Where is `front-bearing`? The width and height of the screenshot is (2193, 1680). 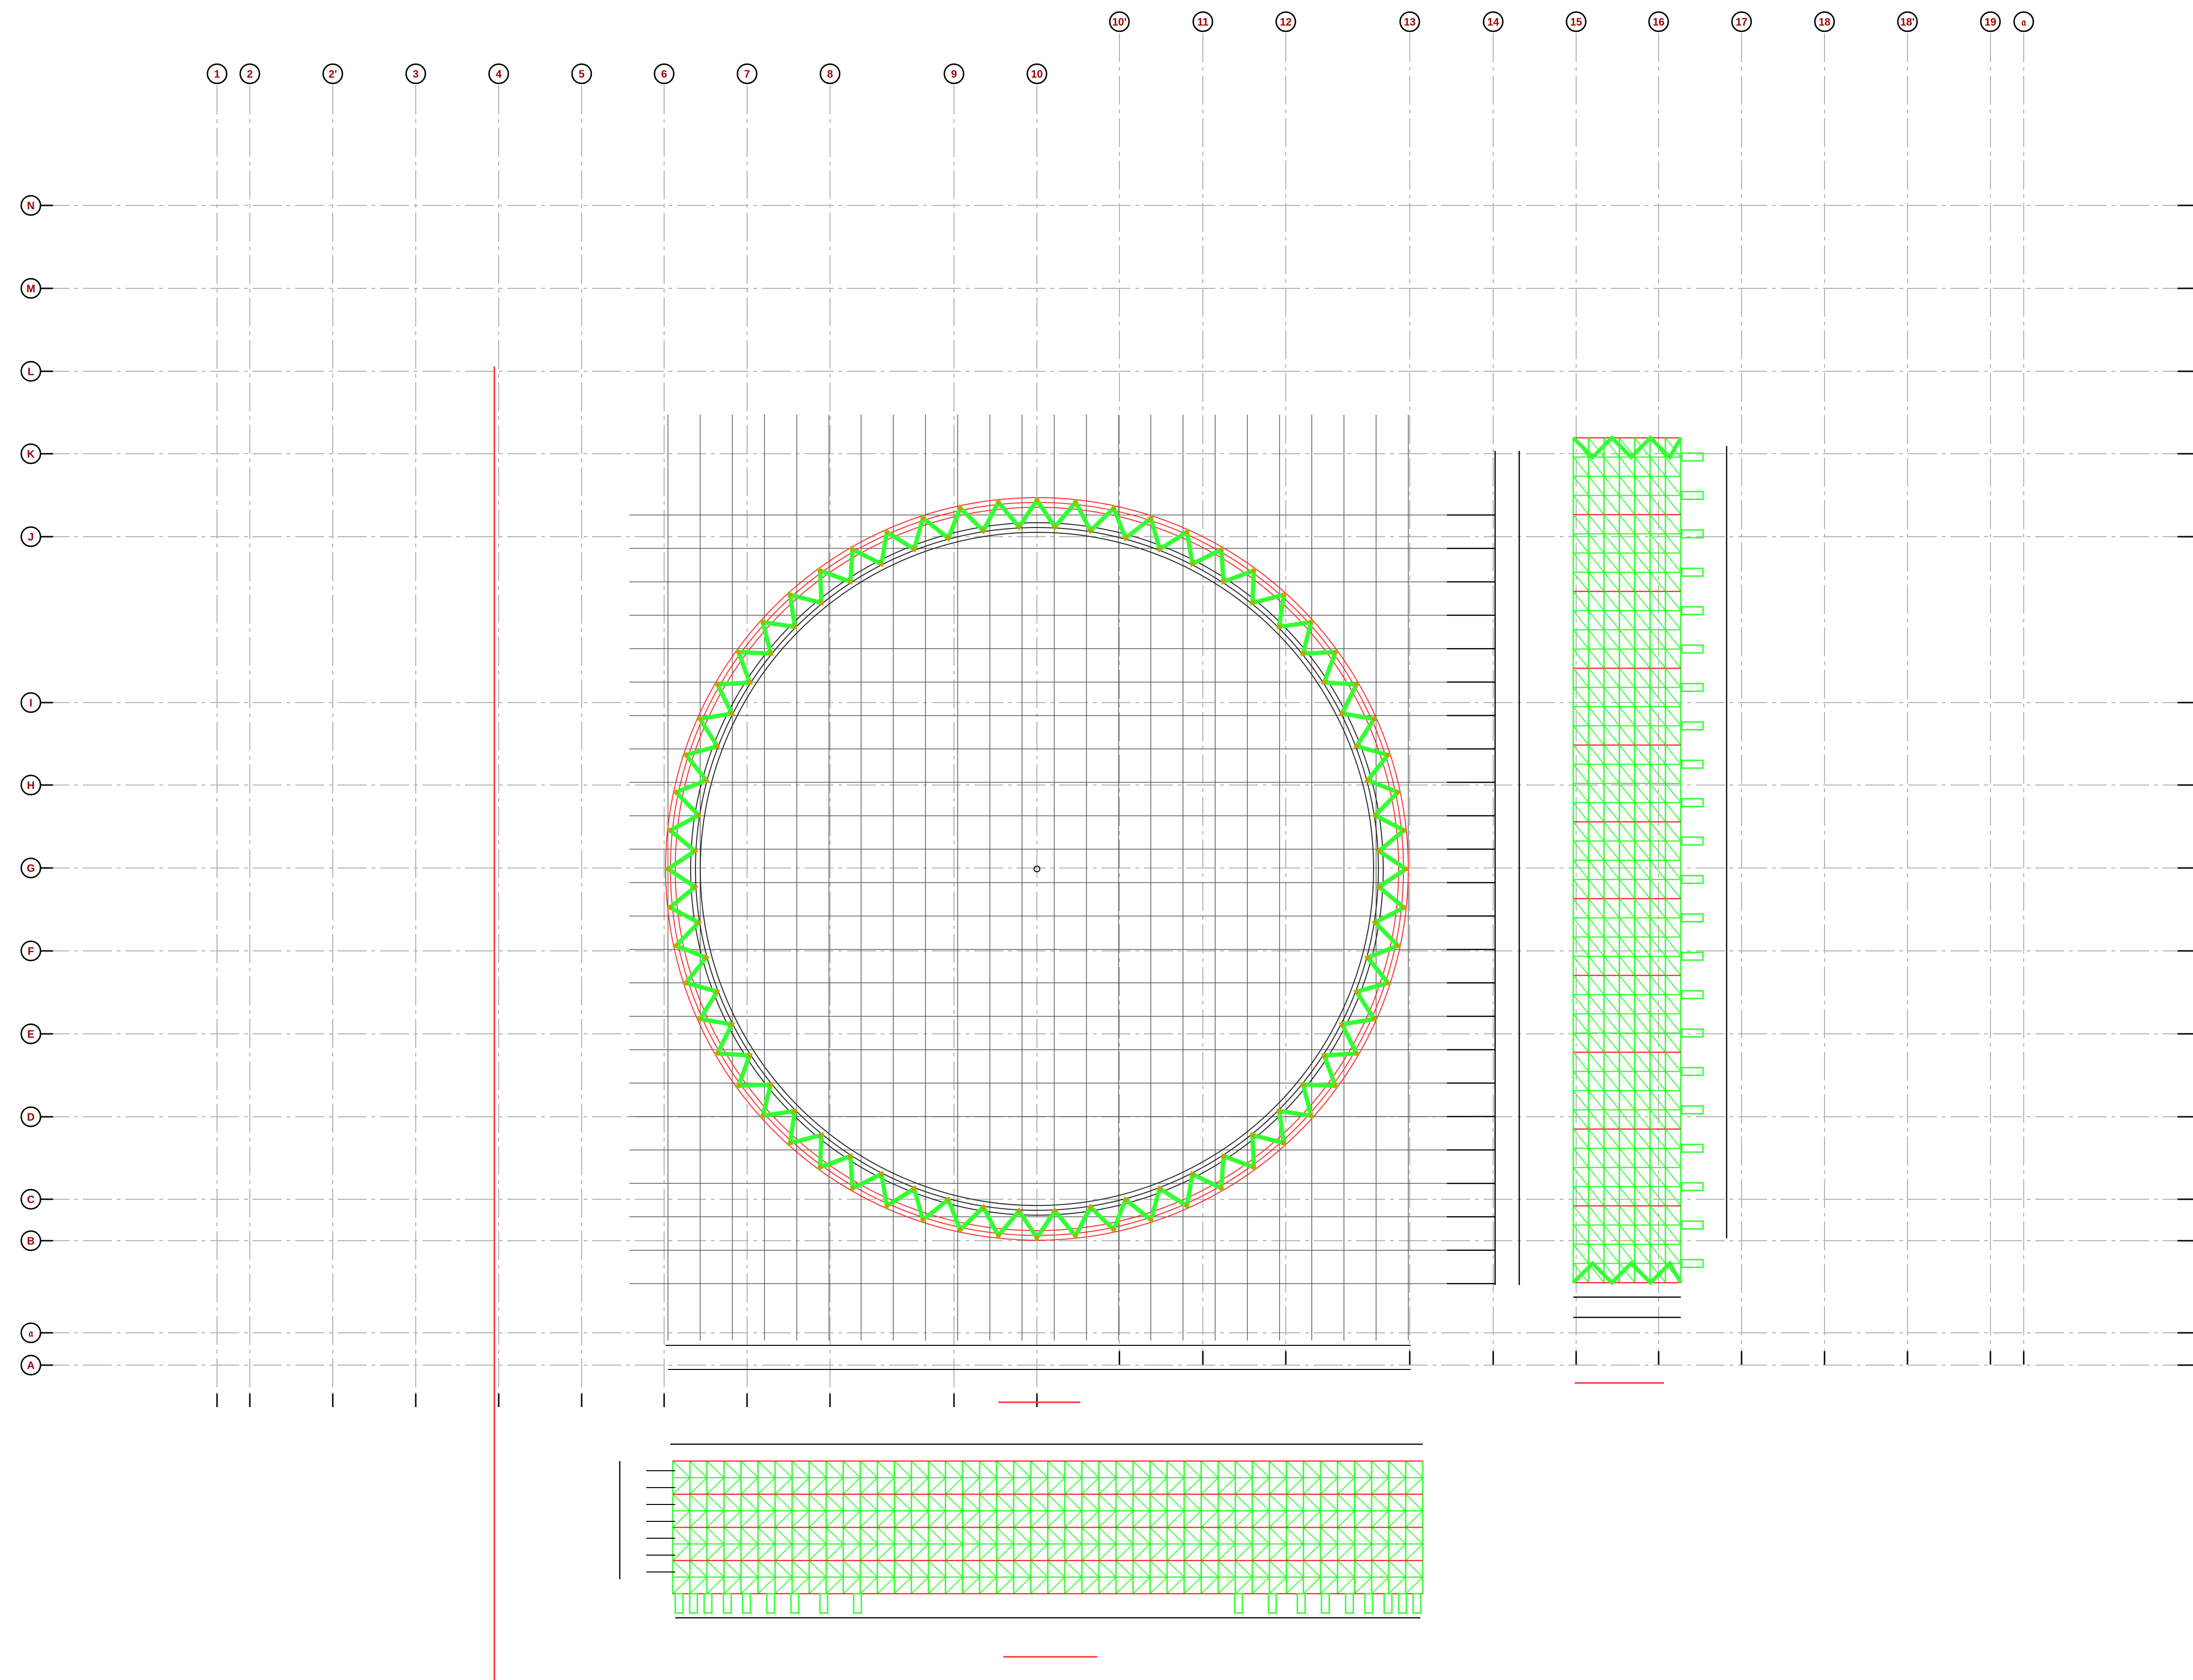
front-bearing is located at coordinates (746, 1604).